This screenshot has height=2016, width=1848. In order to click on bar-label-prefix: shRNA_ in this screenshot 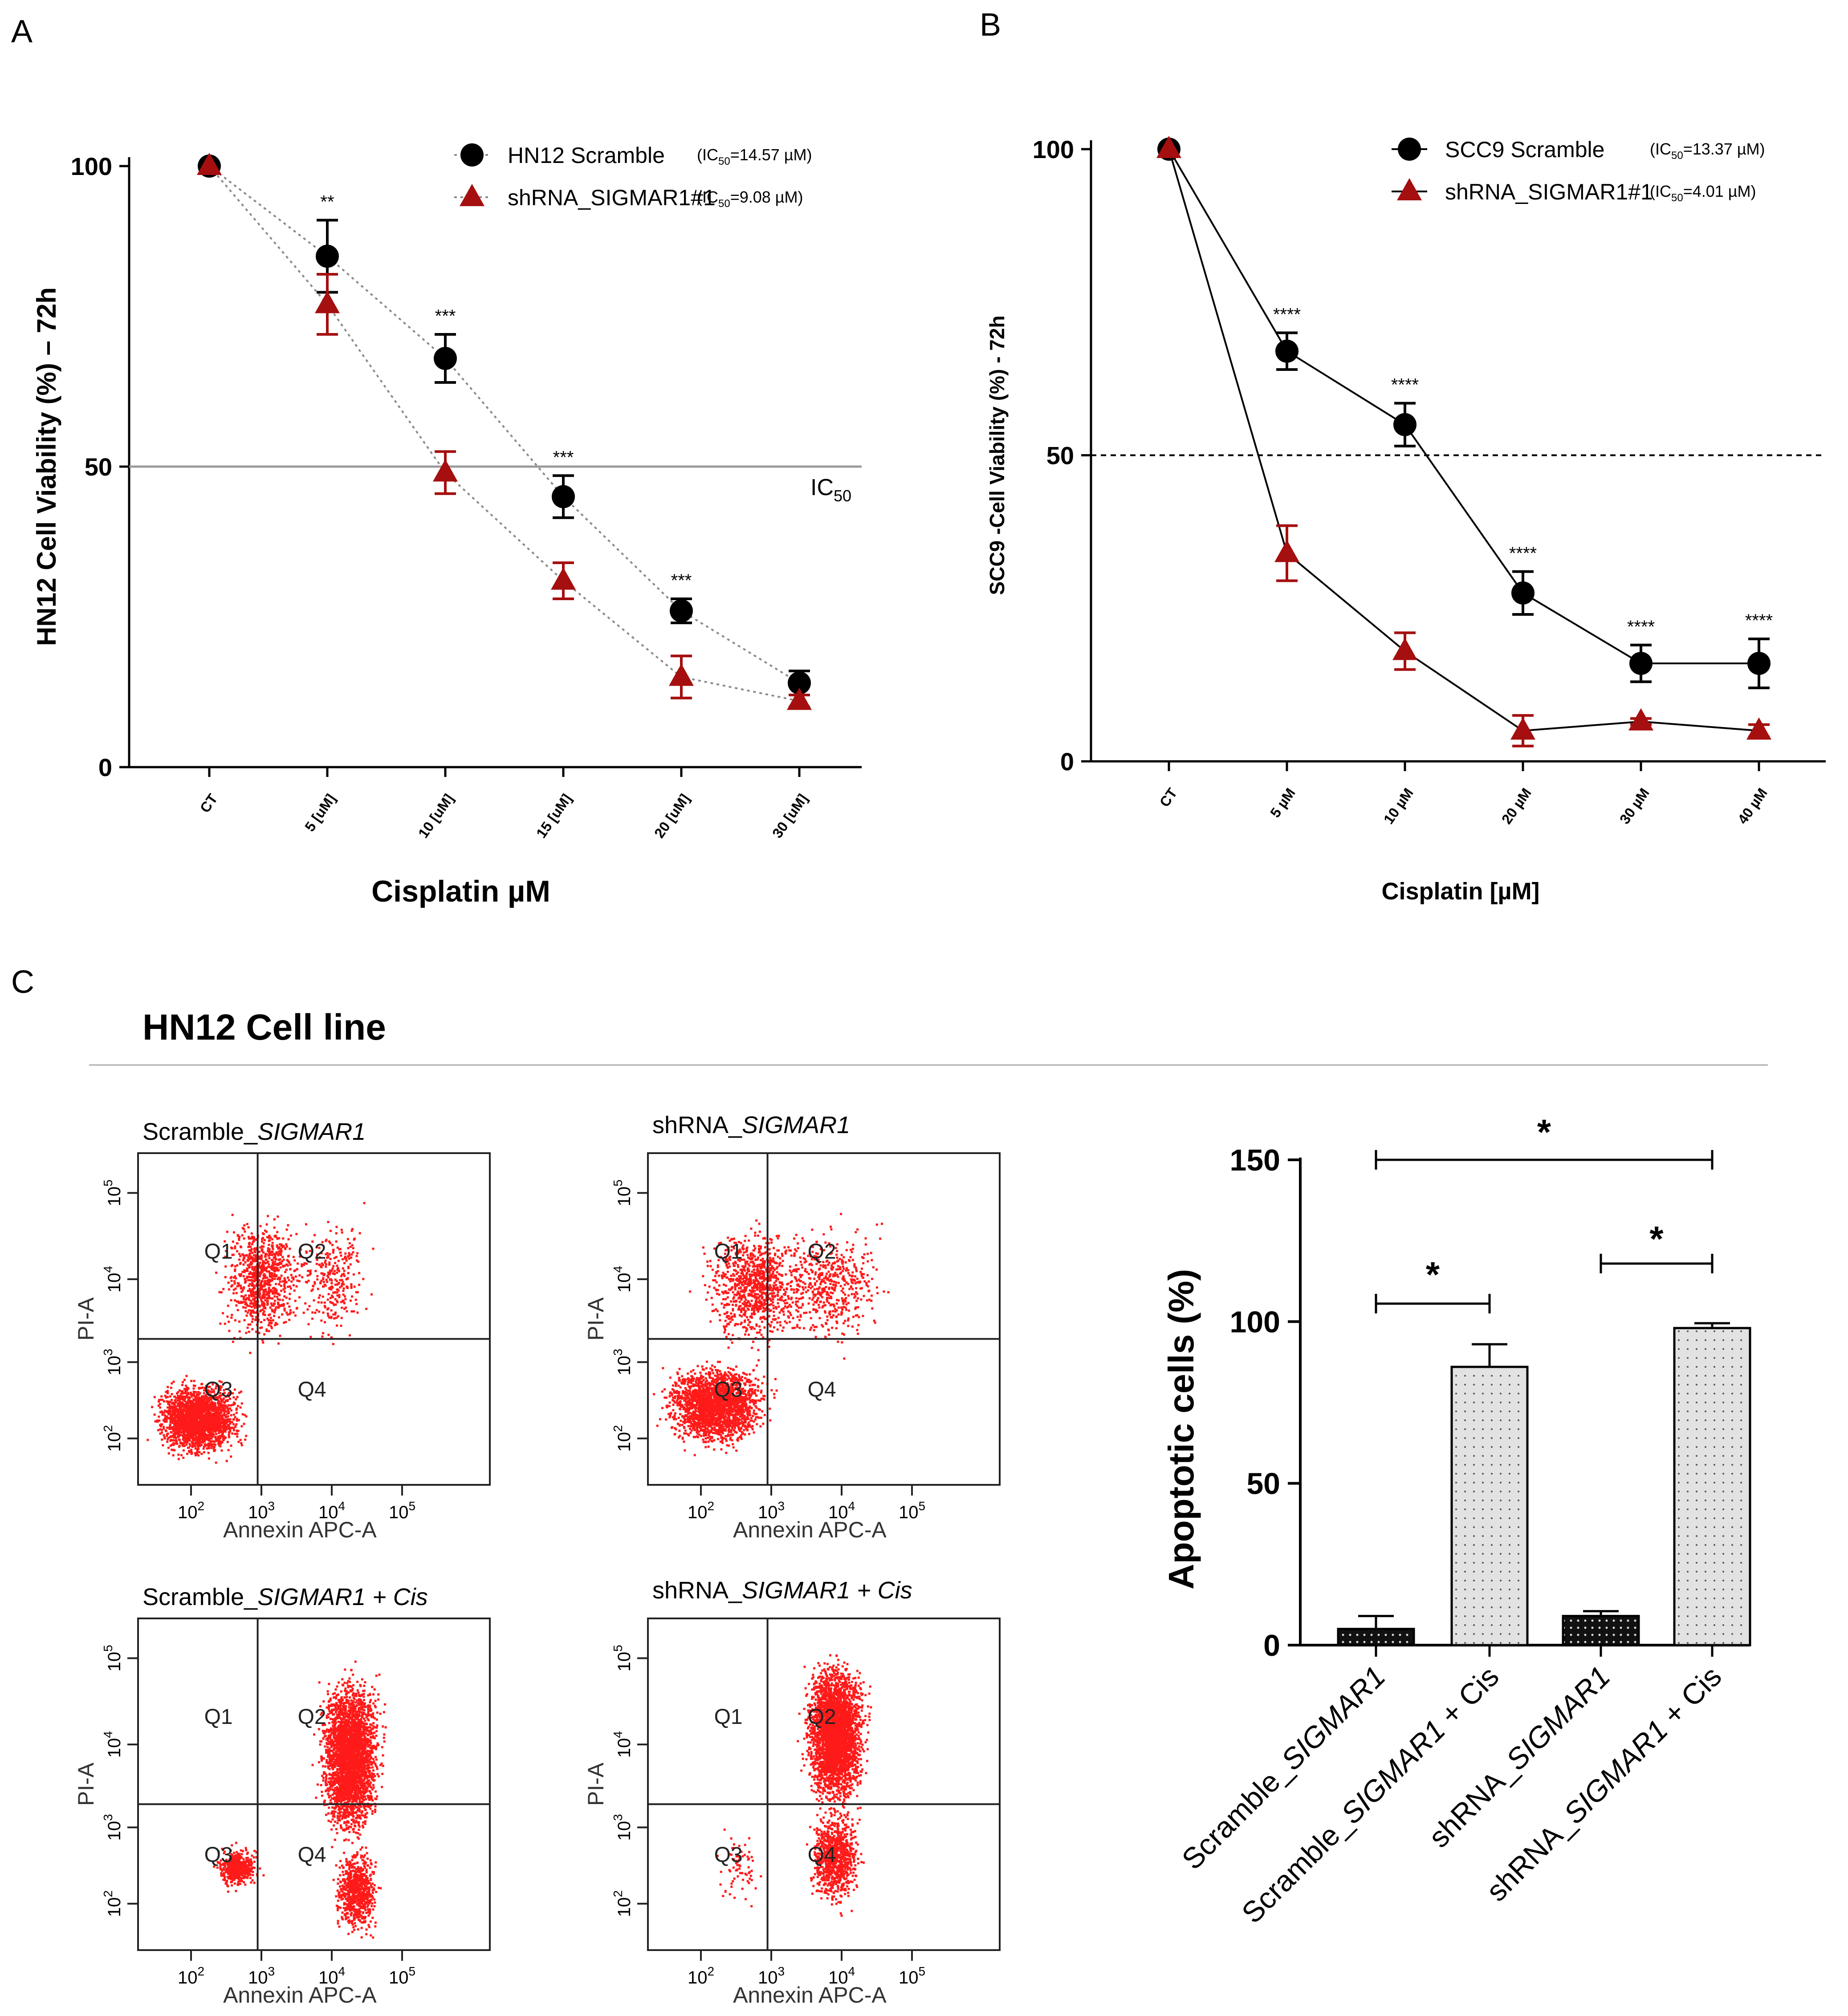, I will do `click(1530, 1856)`.